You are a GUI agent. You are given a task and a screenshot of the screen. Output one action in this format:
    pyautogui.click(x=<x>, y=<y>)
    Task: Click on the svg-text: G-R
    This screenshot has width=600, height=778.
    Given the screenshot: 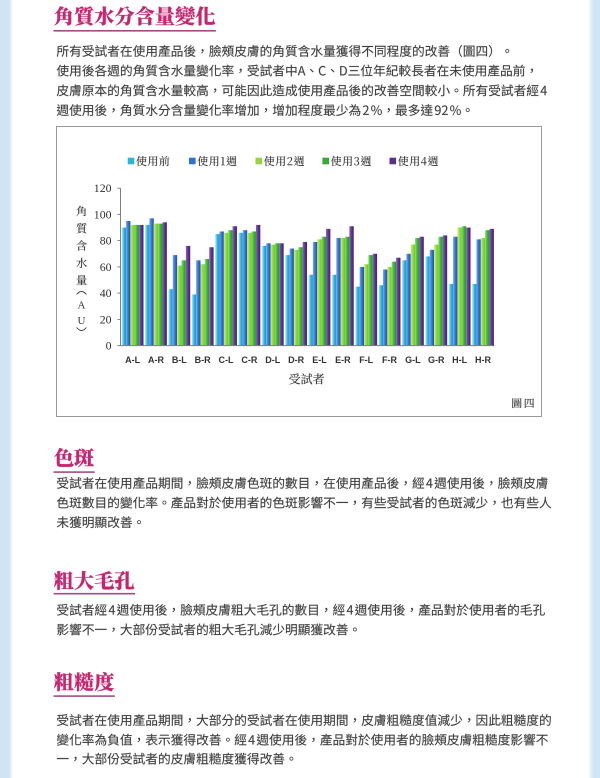 What is the action you would take?
    pyautogui.click(x=436, y=360)
    